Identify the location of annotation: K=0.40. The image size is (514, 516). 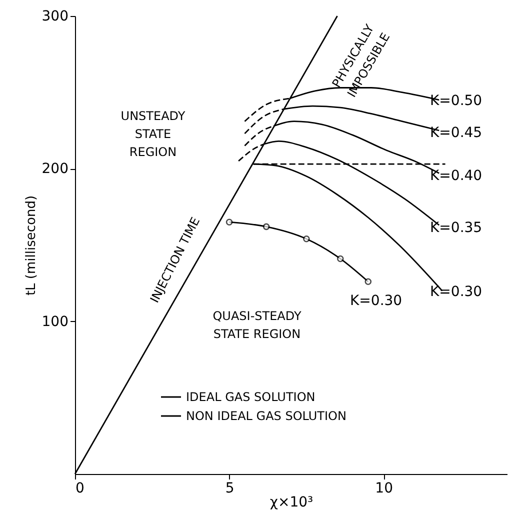
(456, 176).